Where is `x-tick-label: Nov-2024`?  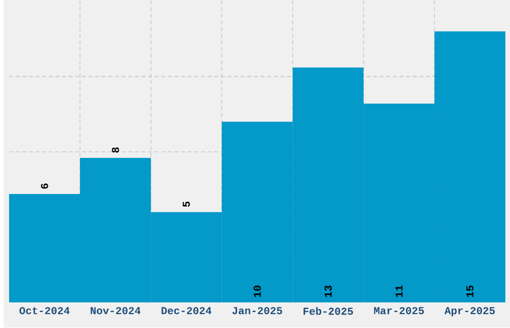 x-tick-label: Nov-2024 is located at coordinates (115, 310).